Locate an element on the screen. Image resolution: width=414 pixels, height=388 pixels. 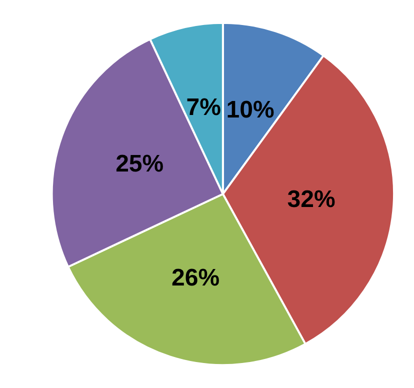
data-label: 25% is located at coordinates (140, 164).